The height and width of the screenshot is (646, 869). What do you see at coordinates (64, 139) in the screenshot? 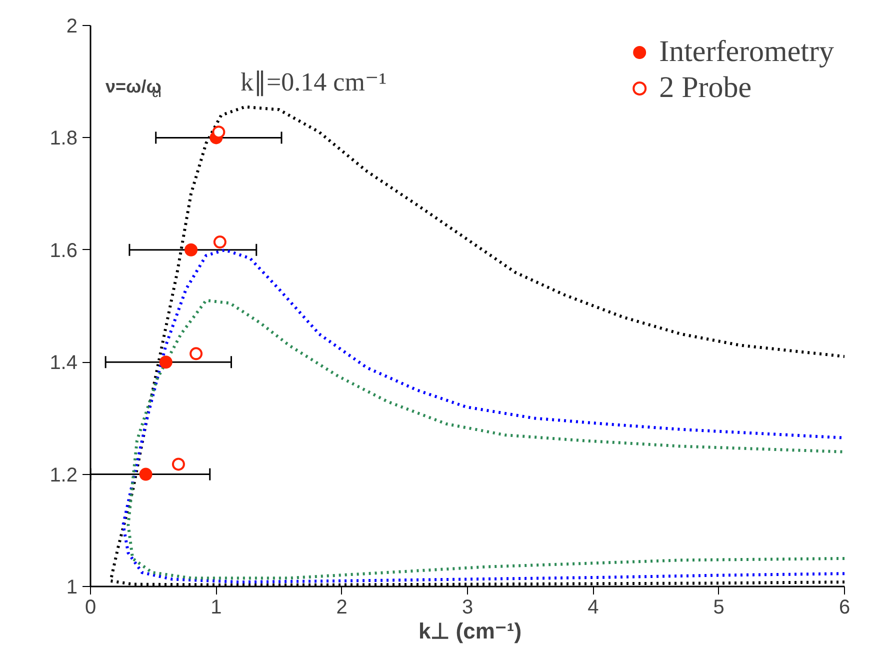
I see `y-tick-label: 1.8` at bounding box center [64, 139].